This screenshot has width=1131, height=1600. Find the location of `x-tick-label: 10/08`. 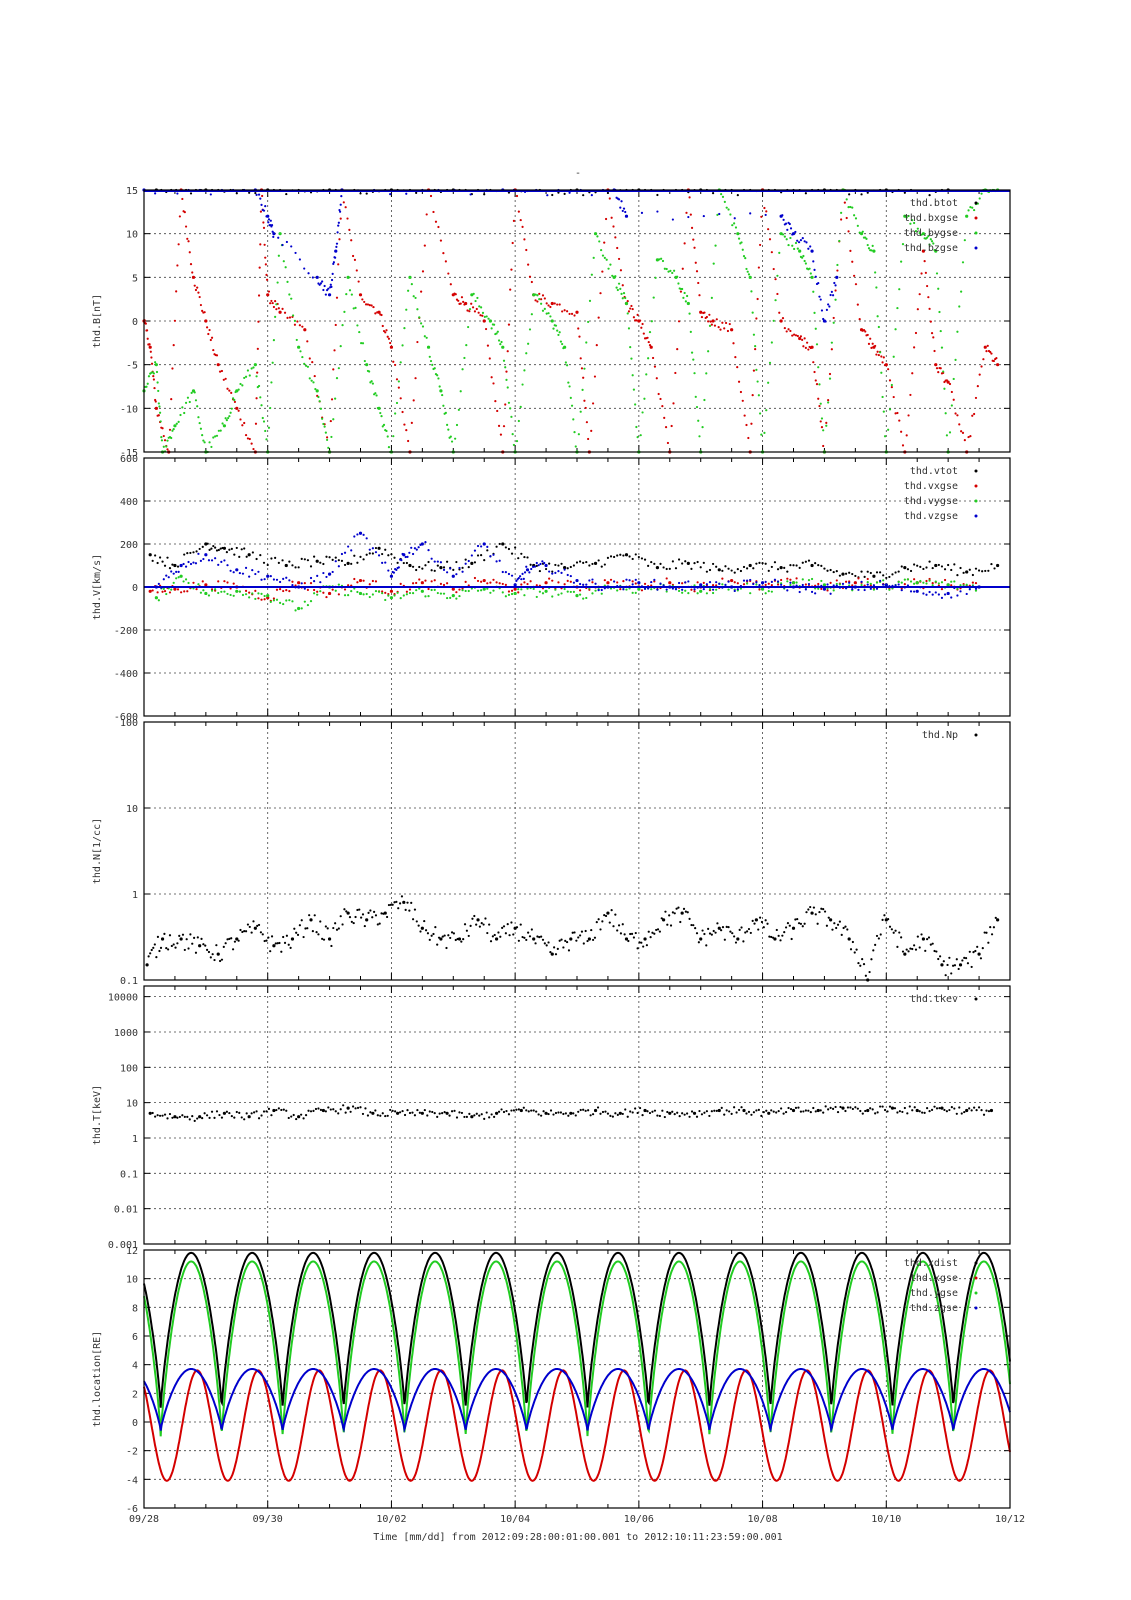

x-tick-label: 10/08 is located at coordinates (763, 1519).